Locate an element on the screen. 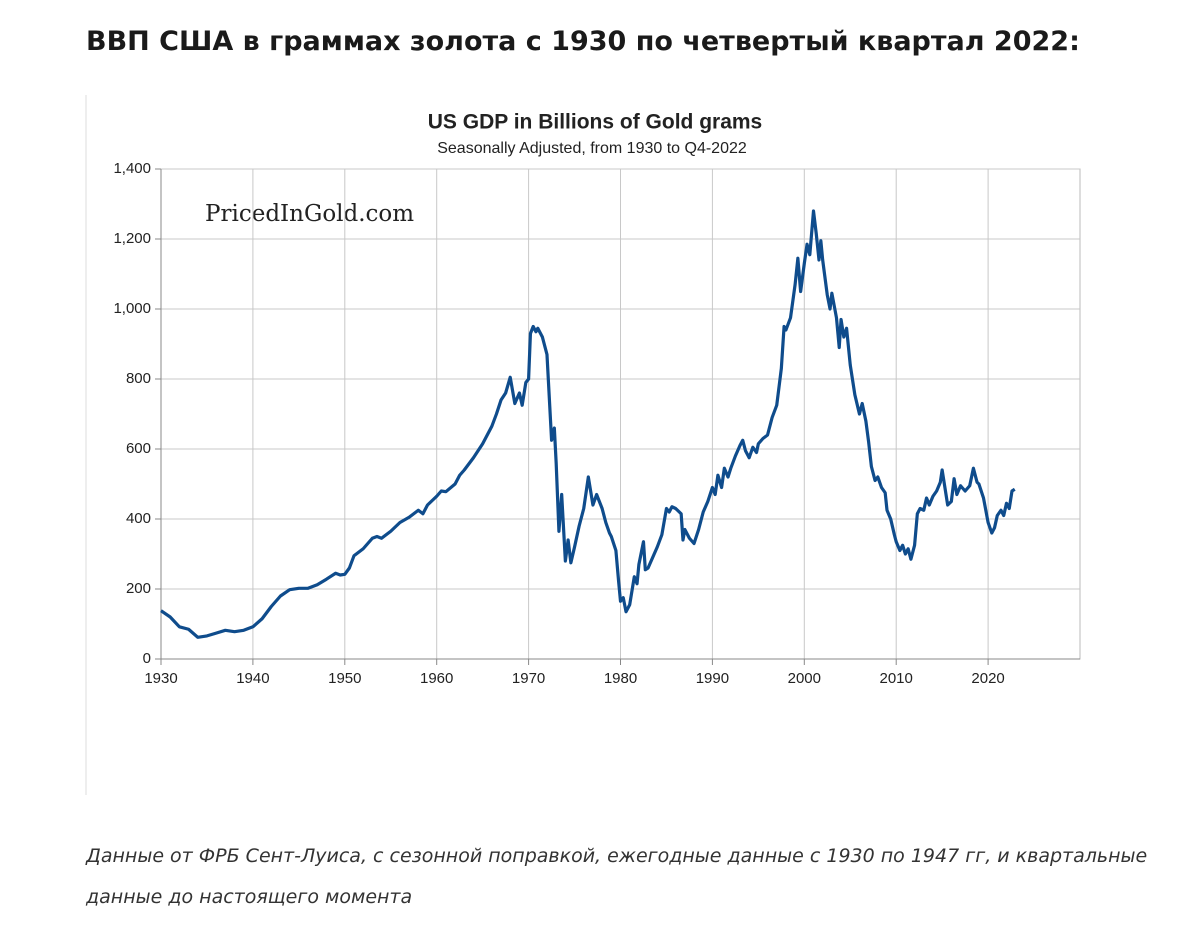 Image resolution: width=1200 pixels, height=926 pixels. y-tick-label: 1,000 is located at coordinates (132, 308).